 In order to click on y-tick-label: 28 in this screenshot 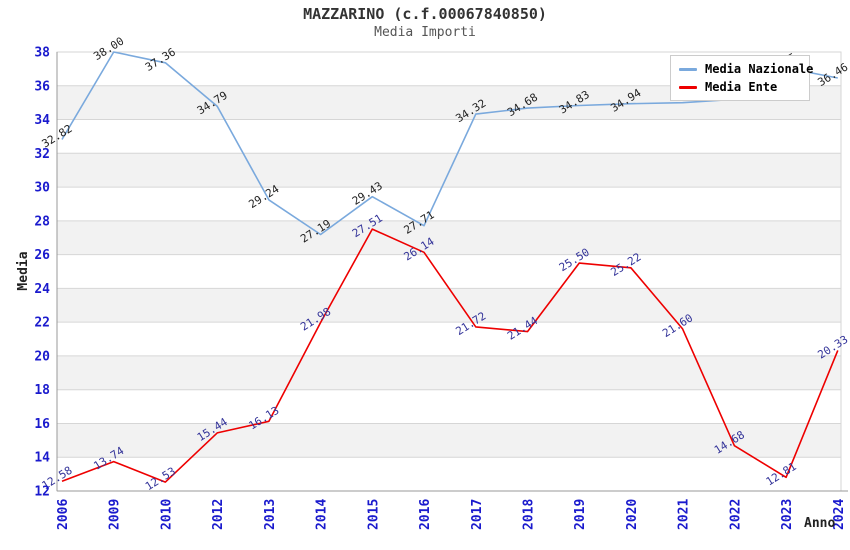, I will do `click(42, 221)`.